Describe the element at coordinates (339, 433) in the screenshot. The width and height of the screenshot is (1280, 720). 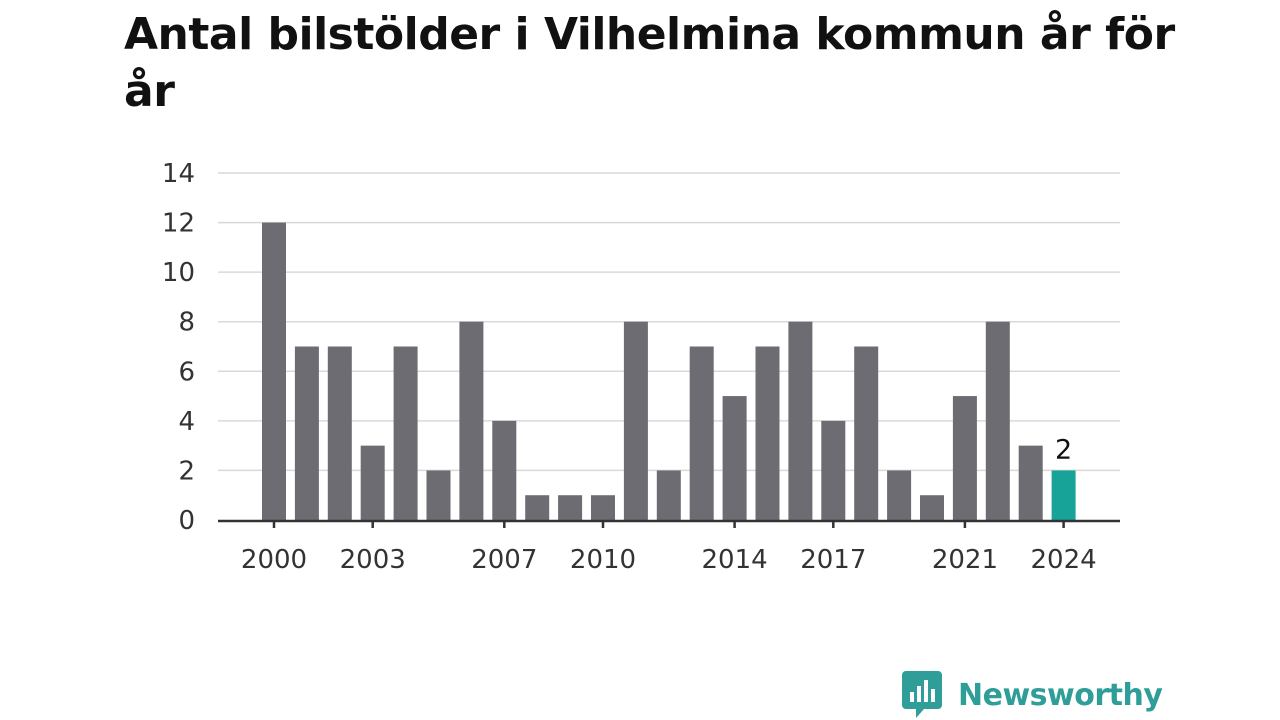
I see `bar-2002` at that location.